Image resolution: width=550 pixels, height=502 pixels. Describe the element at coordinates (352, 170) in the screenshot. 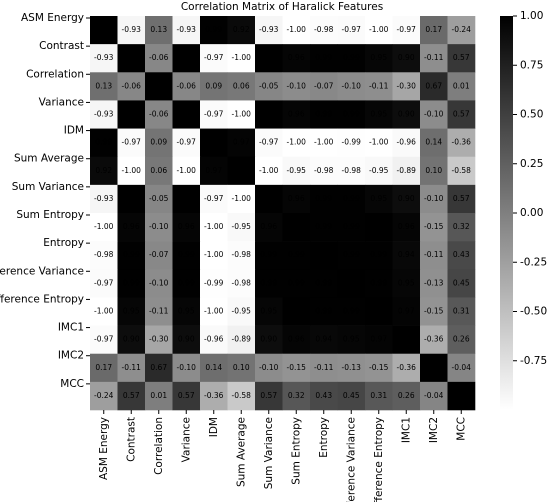

I see `cell-label: -0.98` at that location.